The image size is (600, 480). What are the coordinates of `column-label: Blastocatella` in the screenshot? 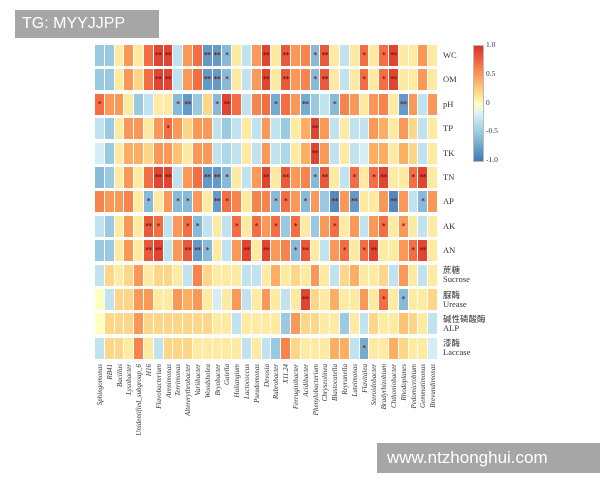 It's located at (335, 382).